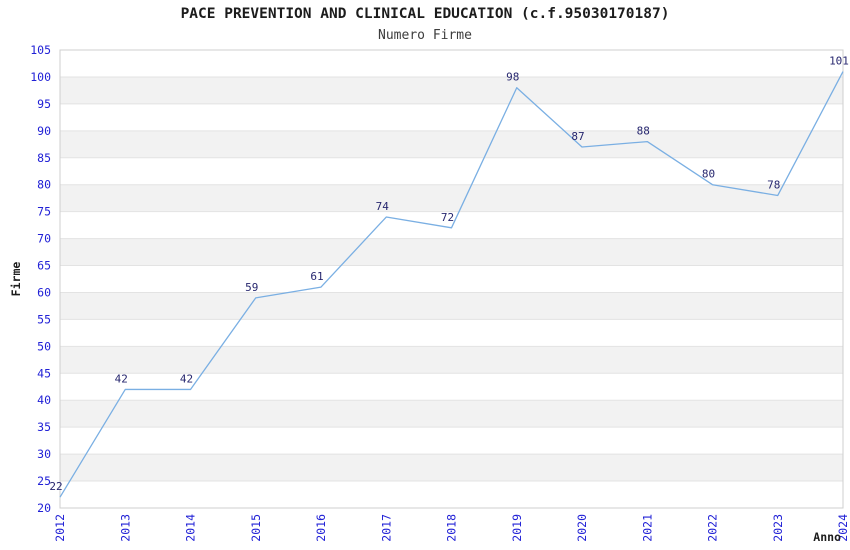 This screenshot has width=850, height=550. Describe the element at coordinates (256, 528) in the screenshot. I see `x-tick-label: 2015` at that location.